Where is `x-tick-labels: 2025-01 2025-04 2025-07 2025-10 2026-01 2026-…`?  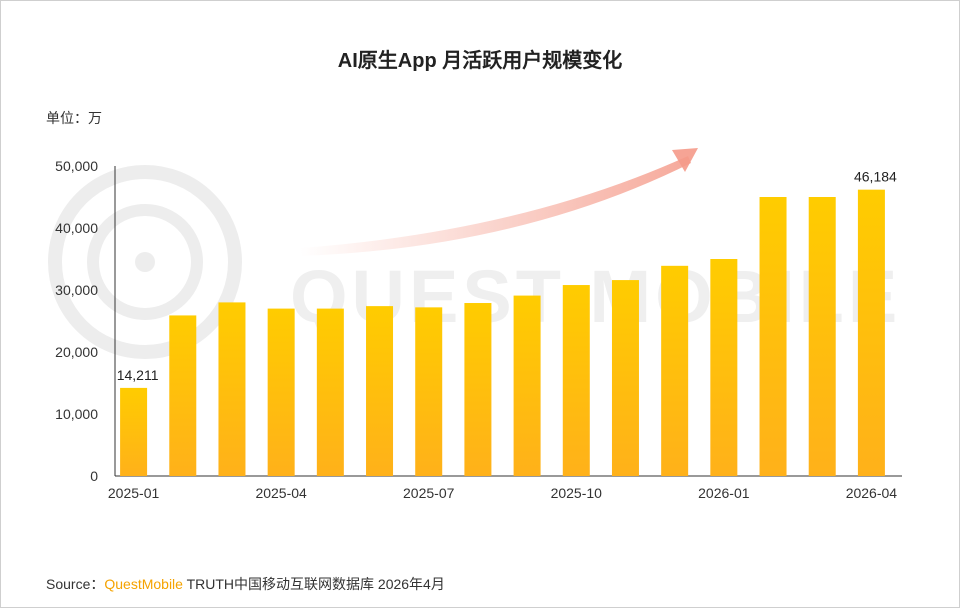
x-tick-labels: 2025-01 2025-04 2025-07 2025-10 2026-01 2026-… is located at coordinates (502, 493).